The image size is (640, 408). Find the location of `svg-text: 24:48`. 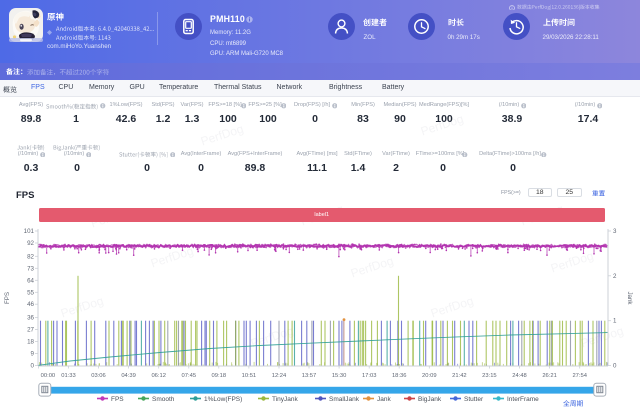

svg-text: 24:48 is located at coordinates (519, 376).